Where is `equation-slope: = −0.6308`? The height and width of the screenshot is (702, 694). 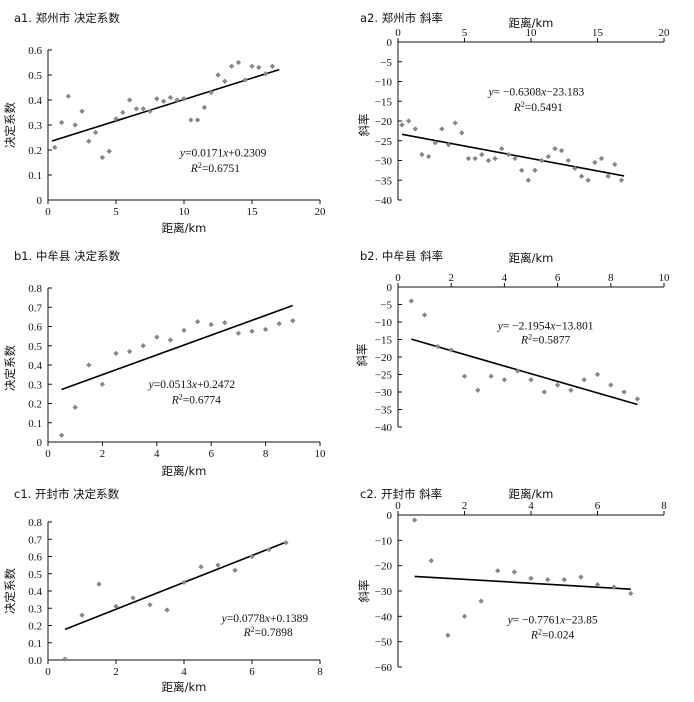
equation-slope: = −0.6308 is located at coordinates (518, 92).